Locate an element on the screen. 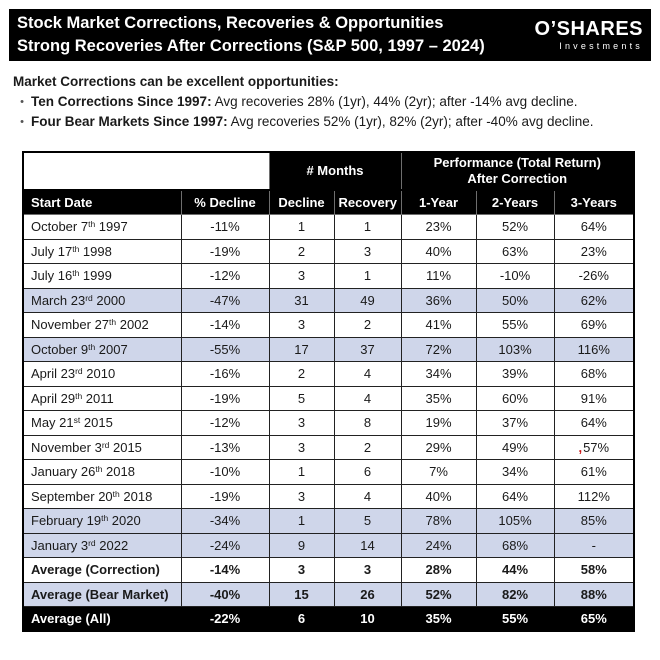 The height and width of the screenshot is (660, 660). table-row: November 27th 2002 -14% 3 2 41% 55% 69% is located at coordinates (328, 325).